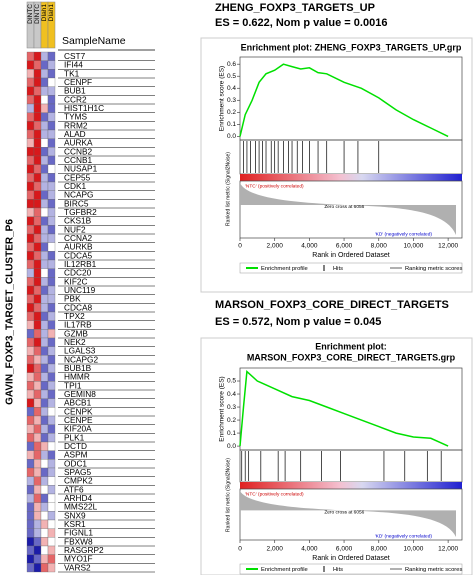 The height and width of the screenshot is (575, 474). I want to click on rank-colorbar, so click(351, 485).